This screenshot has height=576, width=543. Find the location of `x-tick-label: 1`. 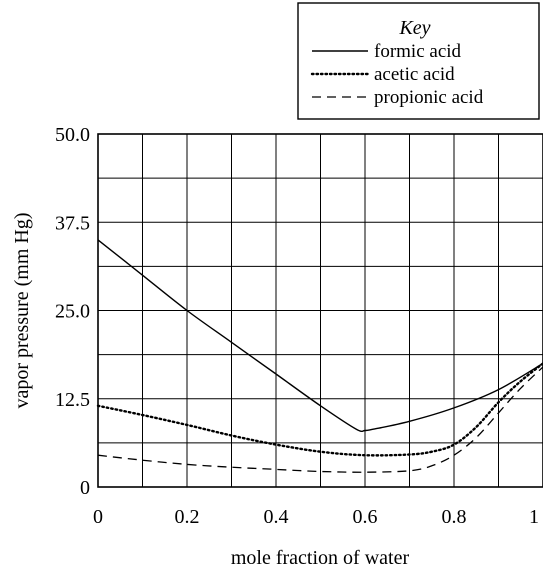

x-tick-label: 1 is located at coordinates (534, 517).